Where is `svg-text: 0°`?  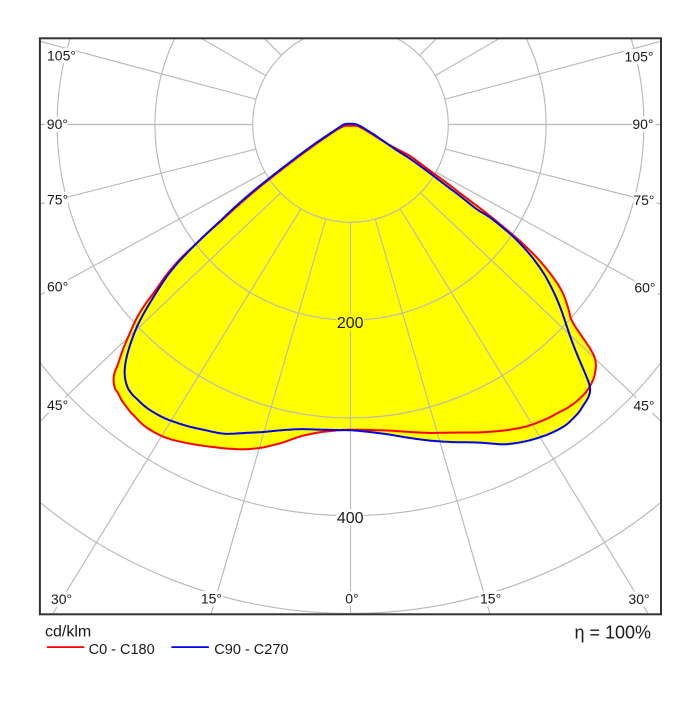 svg-text: 0° is located at coordinates (351, 599).